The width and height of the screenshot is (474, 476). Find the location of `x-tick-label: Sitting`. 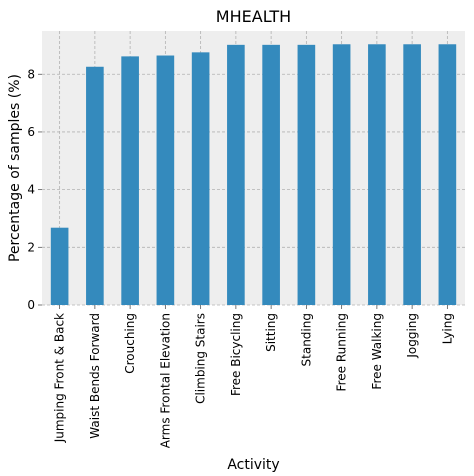

x-tick-label: Sitting is located at coordinates (271, 332).